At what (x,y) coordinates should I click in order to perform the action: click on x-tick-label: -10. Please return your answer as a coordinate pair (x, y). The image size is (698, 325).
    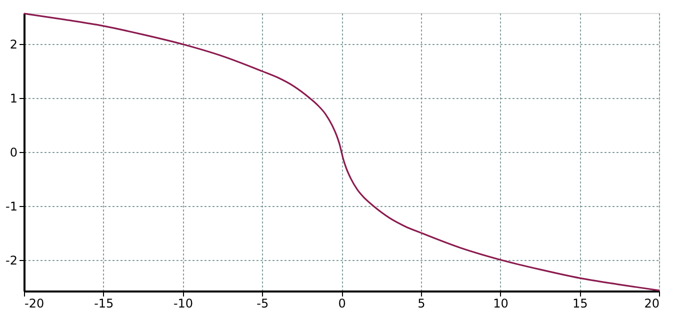
    Looking at the image, I should click on (183, 303).